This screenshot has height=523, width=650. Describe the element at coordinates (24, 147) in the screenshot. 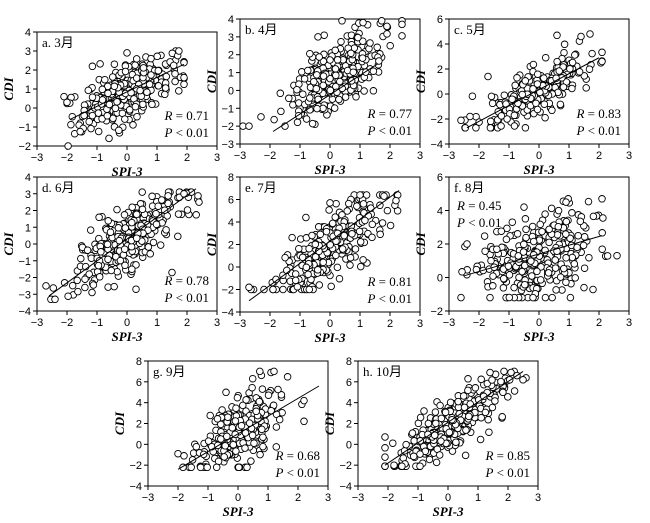

I see `y-tick-label: −2` at that location.